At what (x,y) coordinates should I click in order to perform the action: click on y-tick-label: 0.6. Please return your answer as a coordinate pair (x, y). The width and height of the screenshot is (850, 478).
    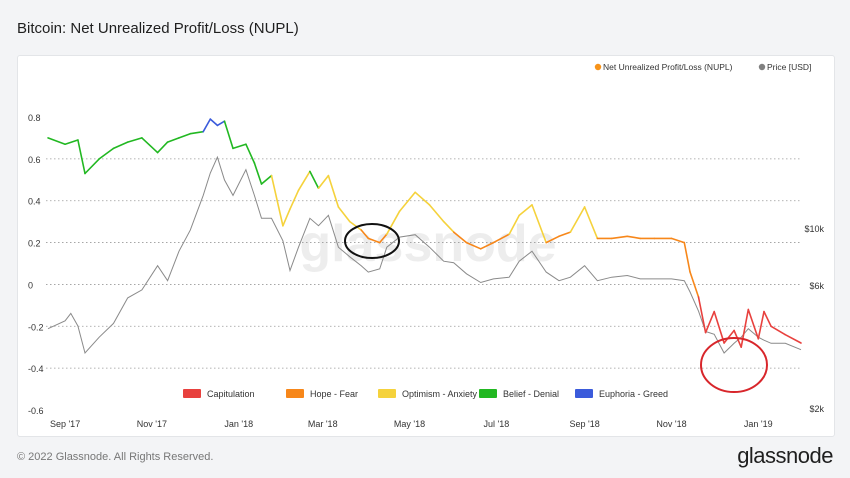
    Looking at the image, I should click on (34, 160).